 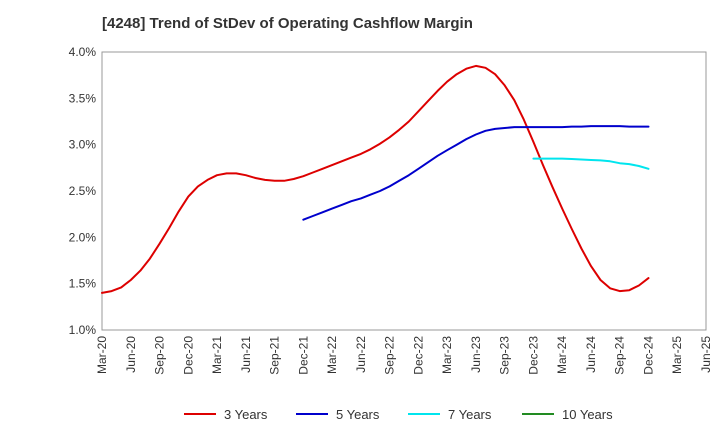 I want to click on x-tick-label: Mar-21, so click(x=217, y=355).